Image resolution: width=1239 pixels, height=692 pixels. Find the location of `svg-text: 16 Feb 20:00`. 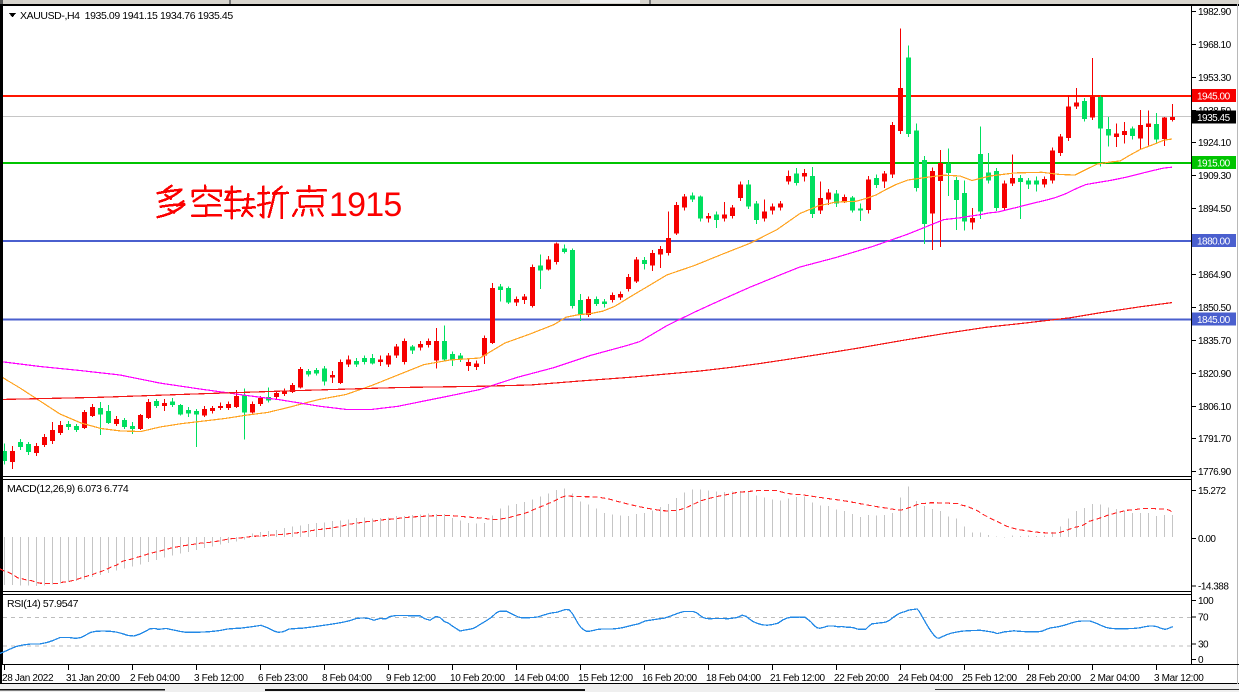

svg-text: 16 Feb 20:00 is located at coordinates (670, 678).